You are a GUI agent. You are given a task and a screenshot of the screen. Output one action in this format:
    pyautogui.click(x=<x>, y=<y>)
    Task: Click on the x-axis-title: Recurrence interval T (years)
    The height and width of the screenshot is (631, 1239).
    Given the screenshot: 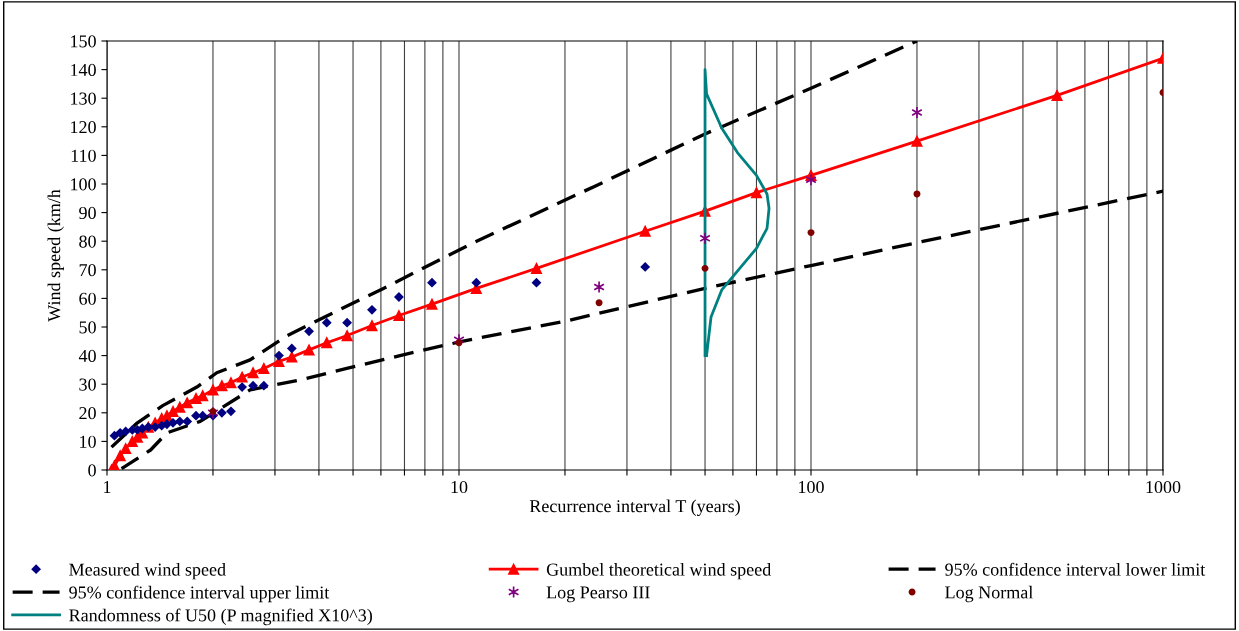 What is the action you would take?
    pyautogui.click(x=634, y=507)
    